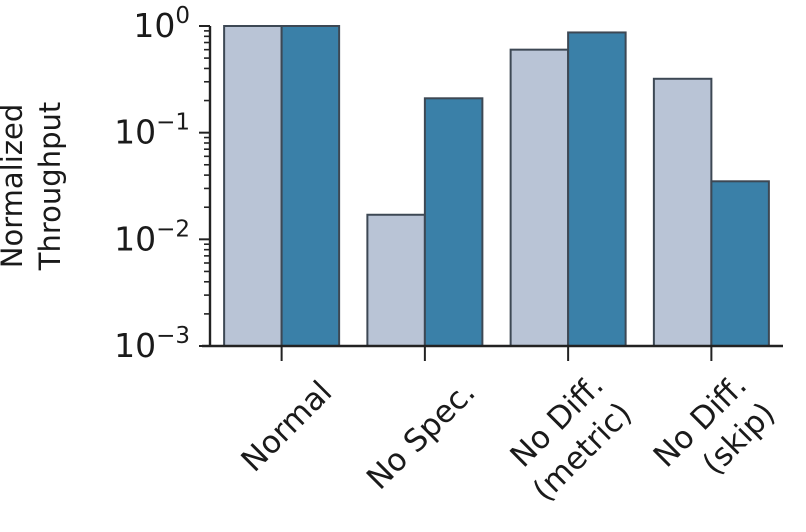 The width and height of the screenshot is (806, 532). What do you see at coordinates (50, 186) in the screenshot?
I see `y-axis-label-line: Throughput` at bounding box center [50, 186].